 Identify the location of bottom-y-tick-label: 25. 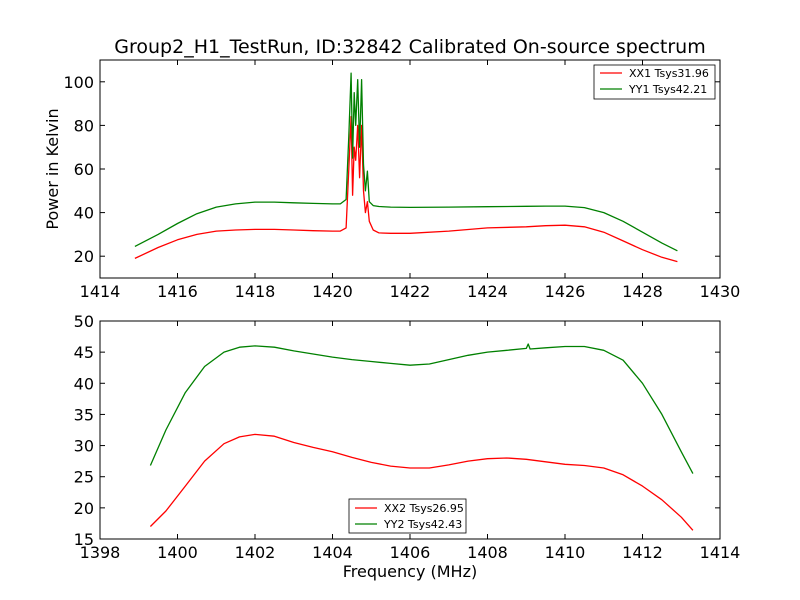
(84, 477).